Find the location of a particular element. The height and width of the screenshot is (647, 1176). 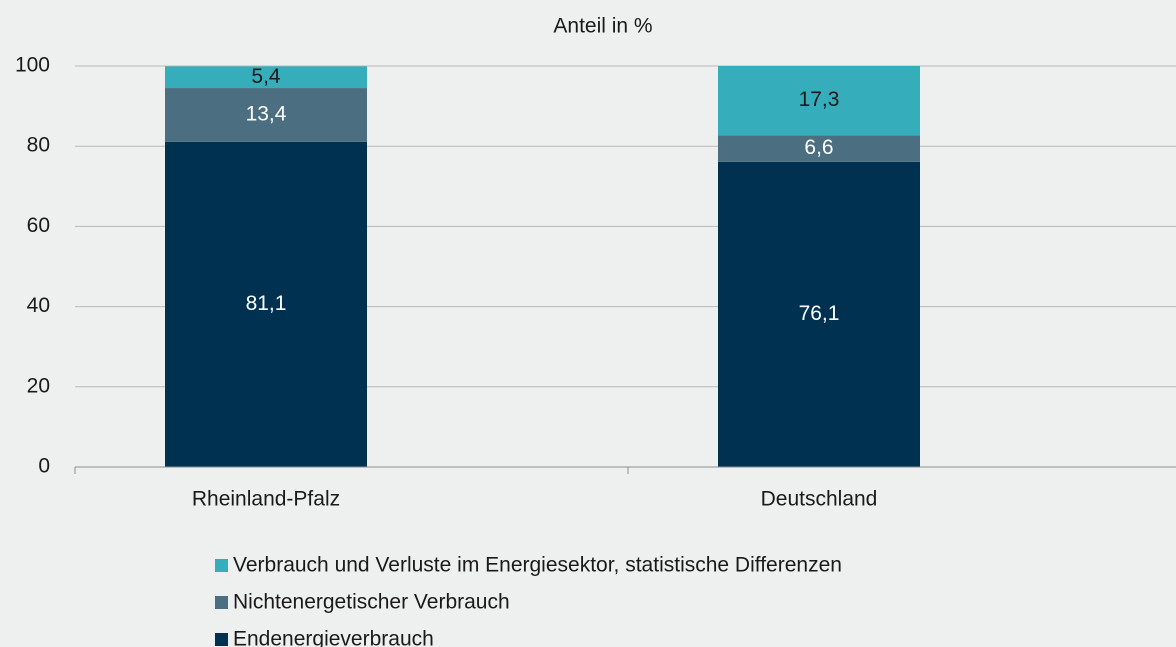

x-tick-label: Deutschland is located at coordinates (819, 499).